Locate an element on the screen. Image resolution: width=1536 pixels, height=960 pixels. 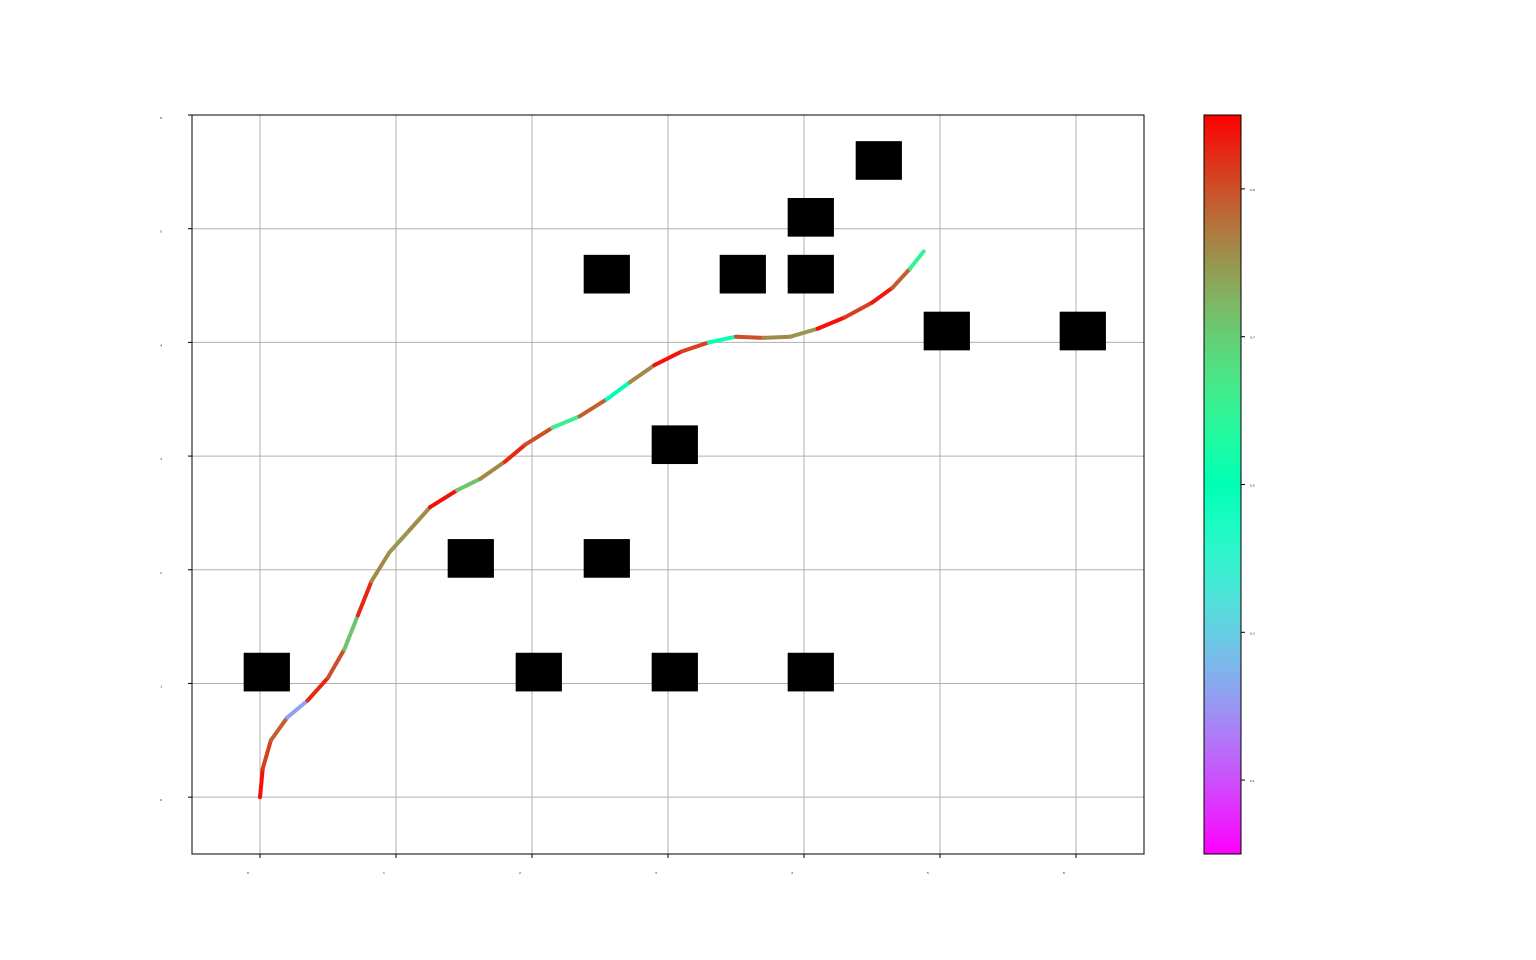
y-axis-ticks: 0 1 2 3 4 5 6 is located at coordinates (176, 458).